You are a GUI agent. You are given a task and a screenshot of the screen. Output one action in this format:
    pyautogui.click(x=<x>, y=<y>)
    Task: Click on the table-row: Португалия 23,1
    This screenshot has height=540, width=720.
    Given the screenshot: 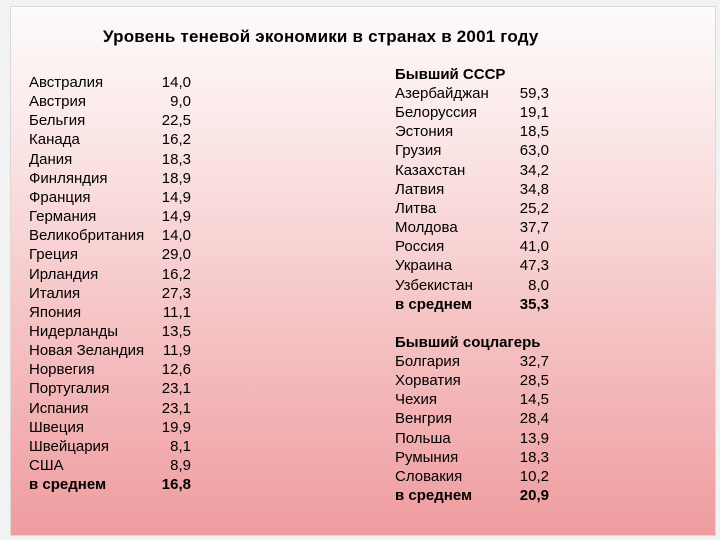 What is the action you would take?
    pyautogui.click(x=110, y=388)
    